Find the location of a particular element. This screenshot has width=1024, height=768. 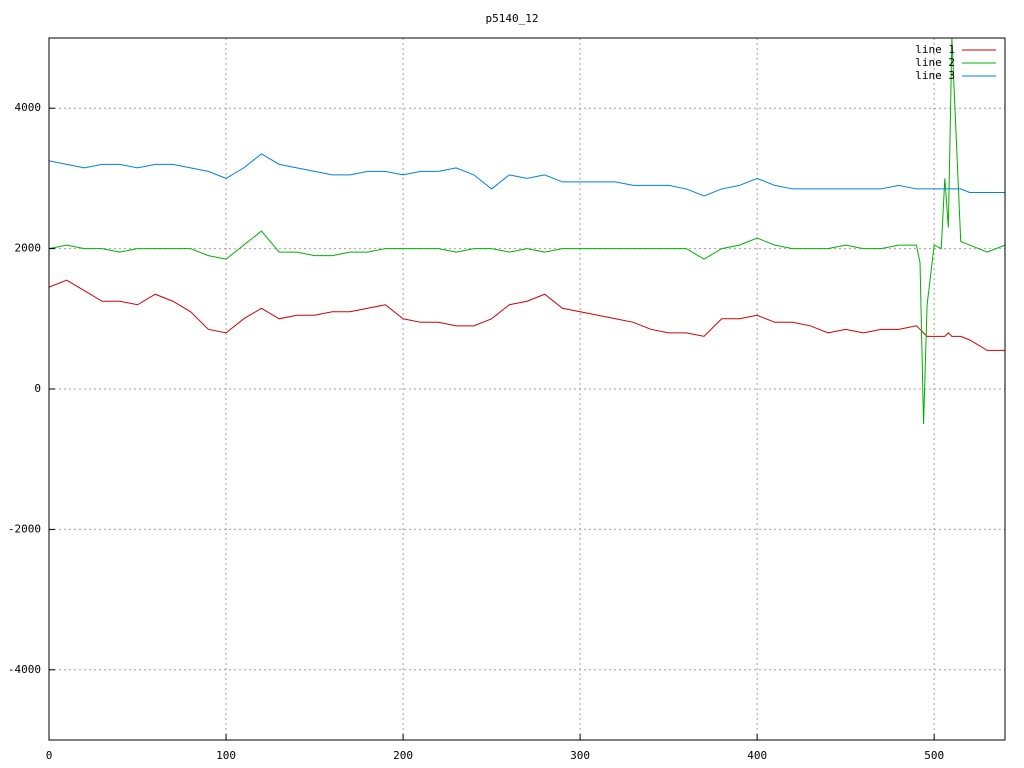

x-tick-label: 0 is located at coordinates (49, 755).